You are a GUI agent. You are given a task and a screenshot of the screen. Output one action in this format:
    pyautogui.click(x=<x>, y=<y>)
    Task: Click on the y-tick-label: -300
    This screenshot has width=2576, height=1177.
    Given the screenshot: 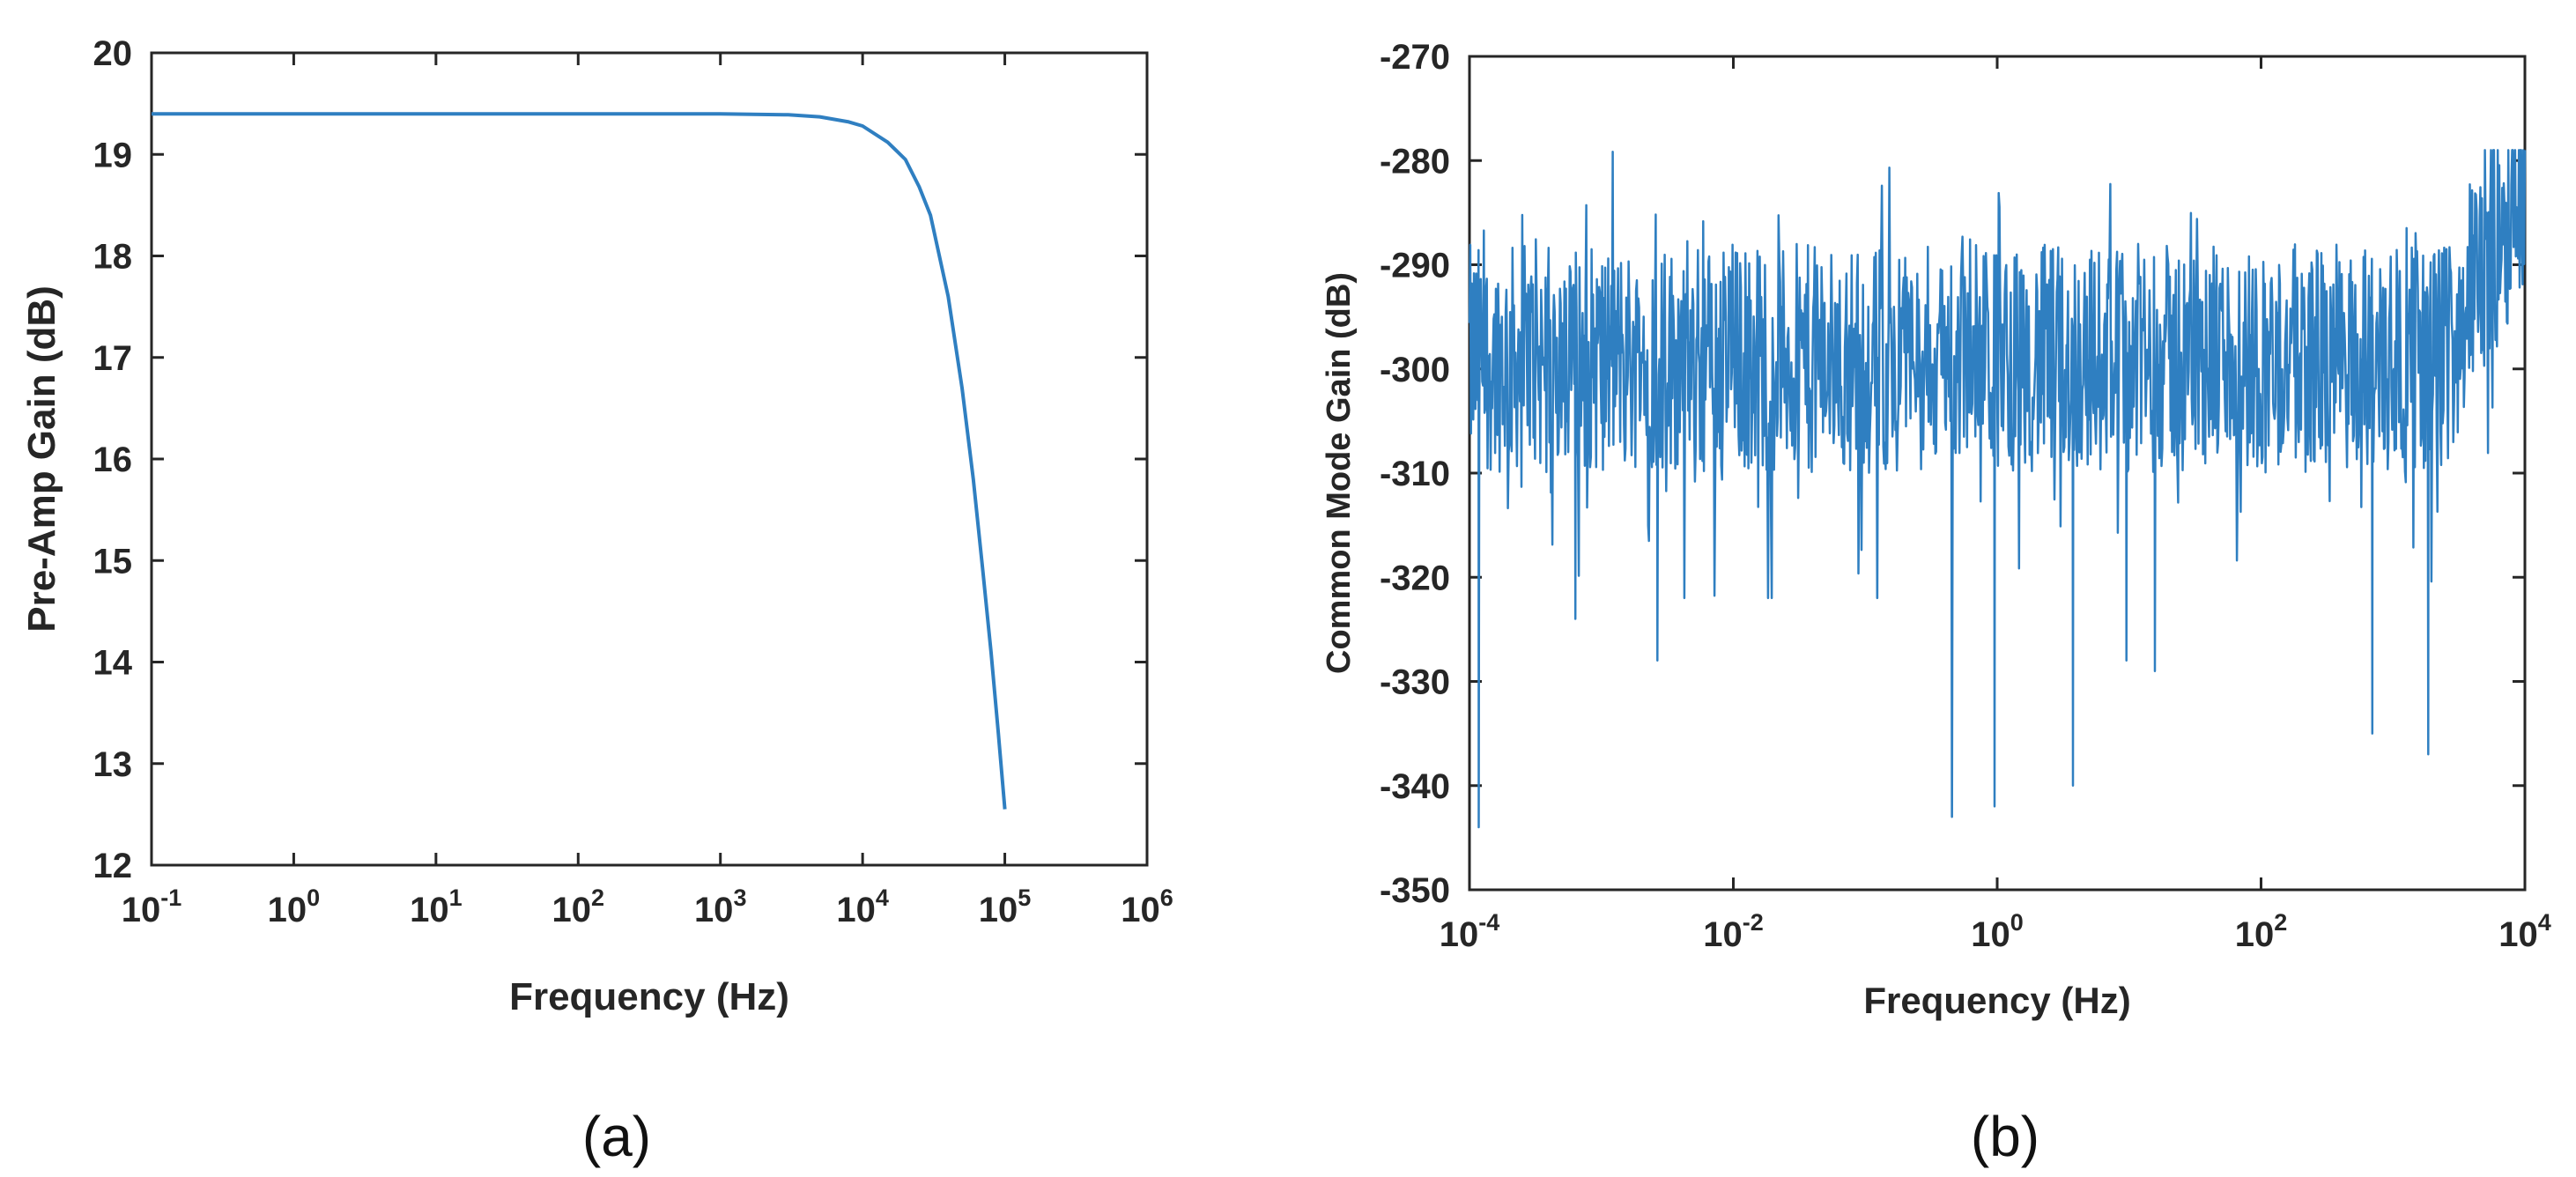 What is the action you would take?
    pyautogui.click(x=1415, y=370)
    